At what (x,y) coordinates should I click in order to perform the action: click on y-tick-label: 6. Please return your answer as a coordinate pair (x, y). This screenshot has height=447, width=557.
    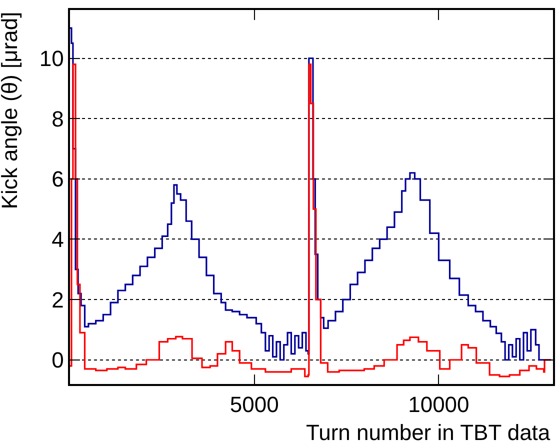
    Looking at the image, I should click on (58, 179).